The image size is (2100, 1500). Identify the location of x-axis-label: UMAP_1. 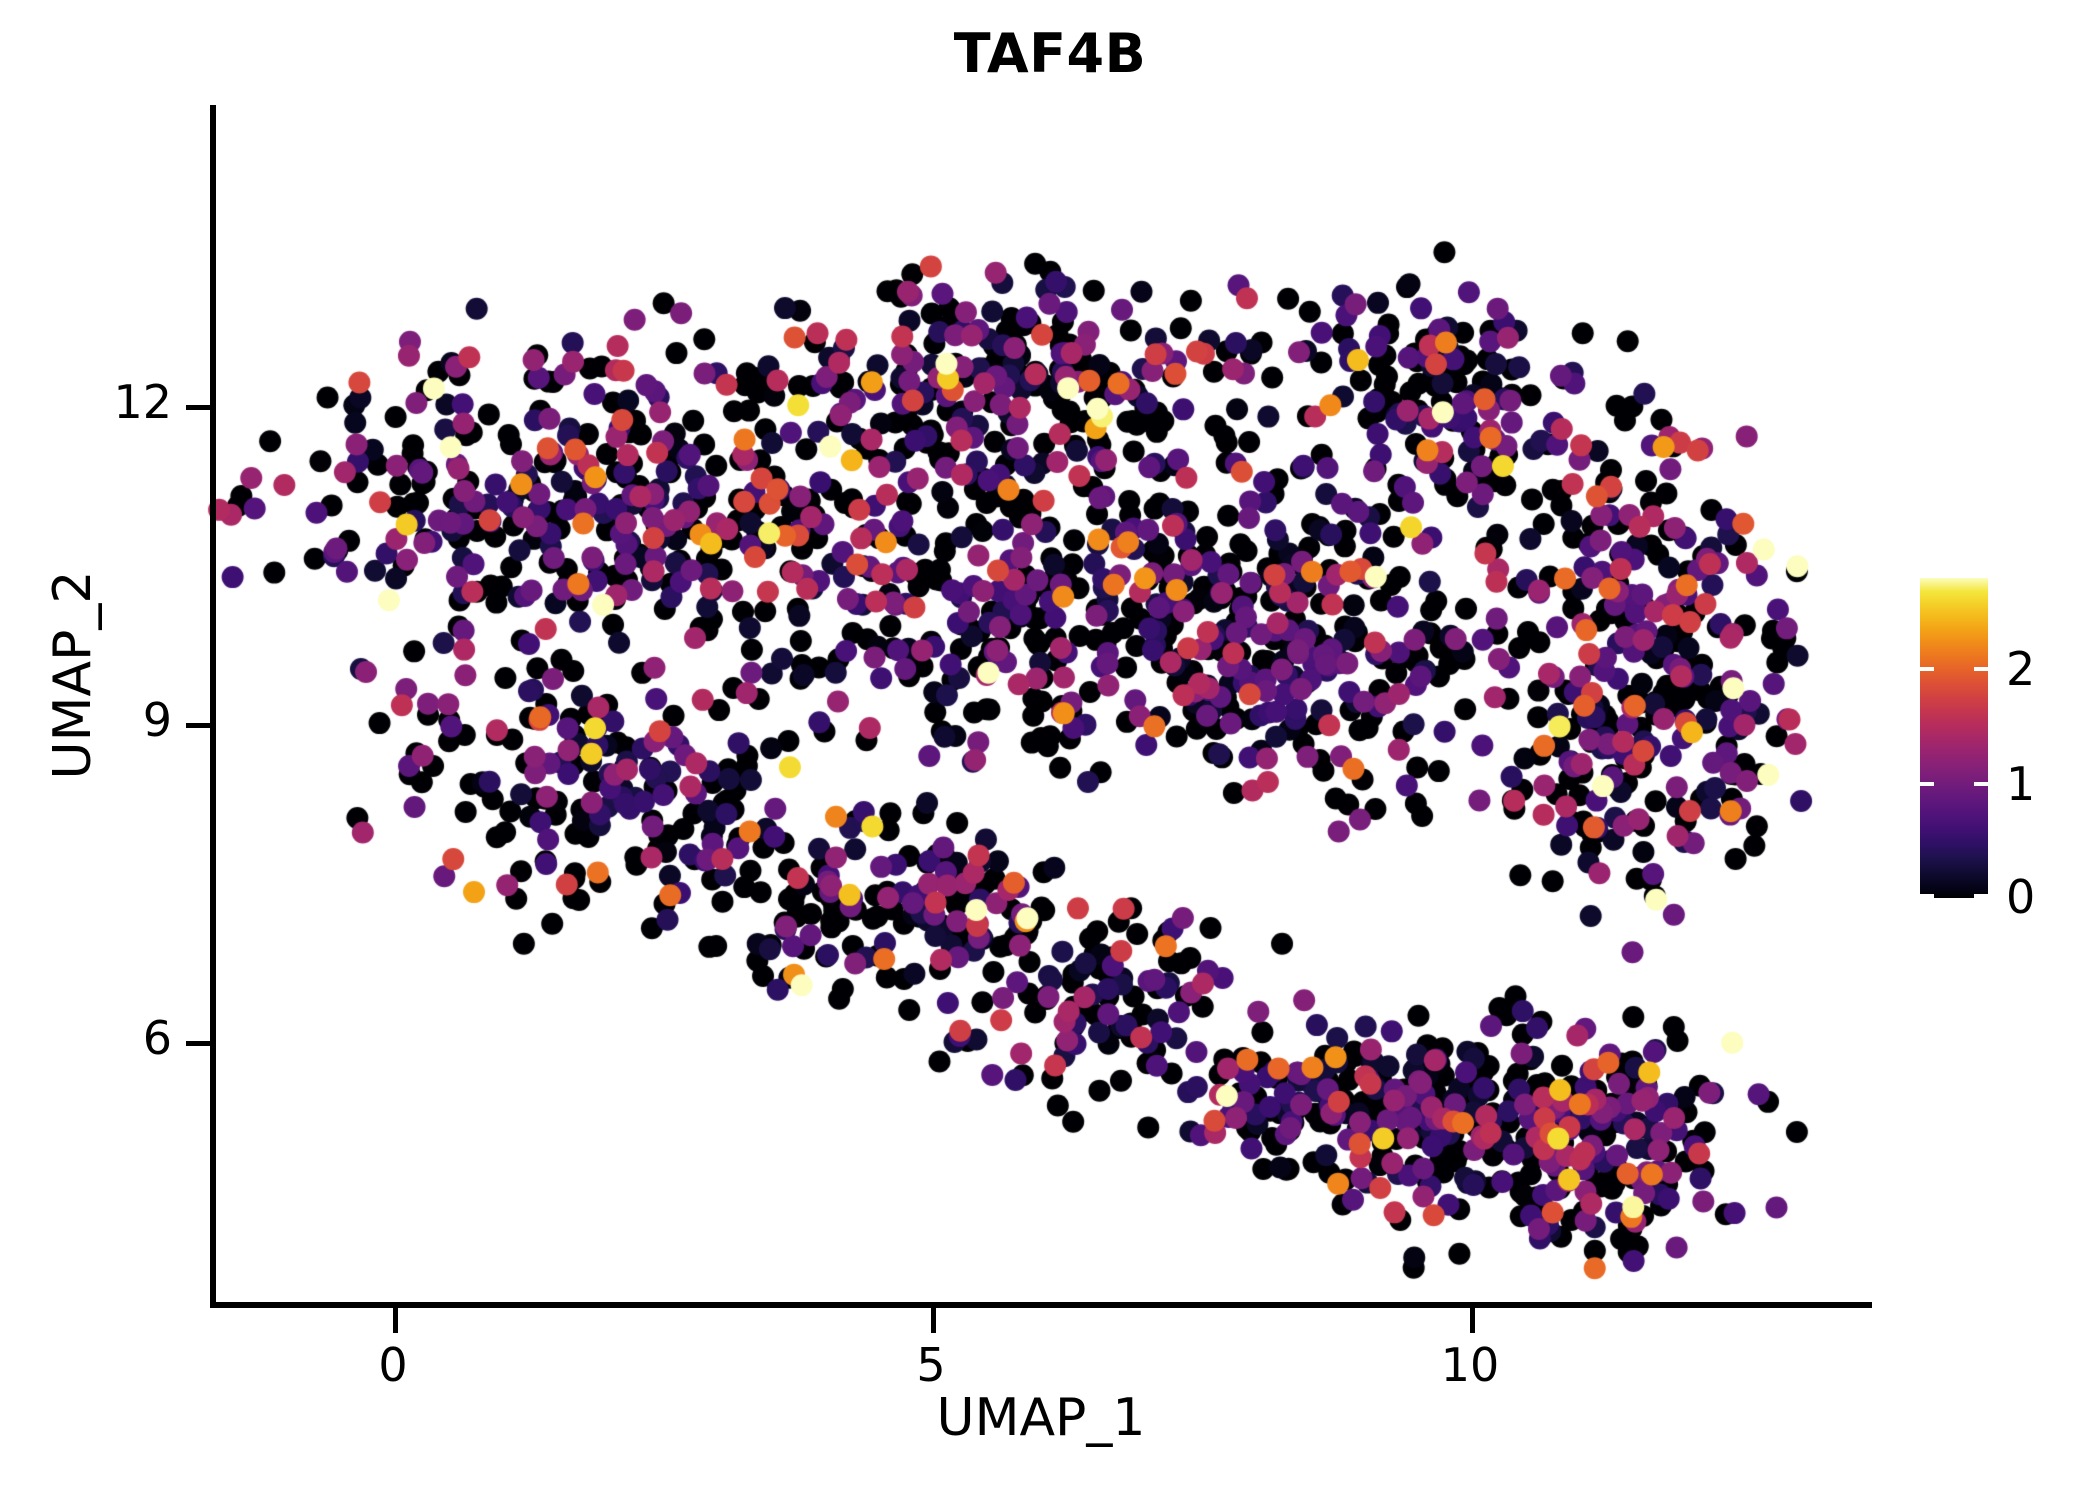
(1041, 1418).